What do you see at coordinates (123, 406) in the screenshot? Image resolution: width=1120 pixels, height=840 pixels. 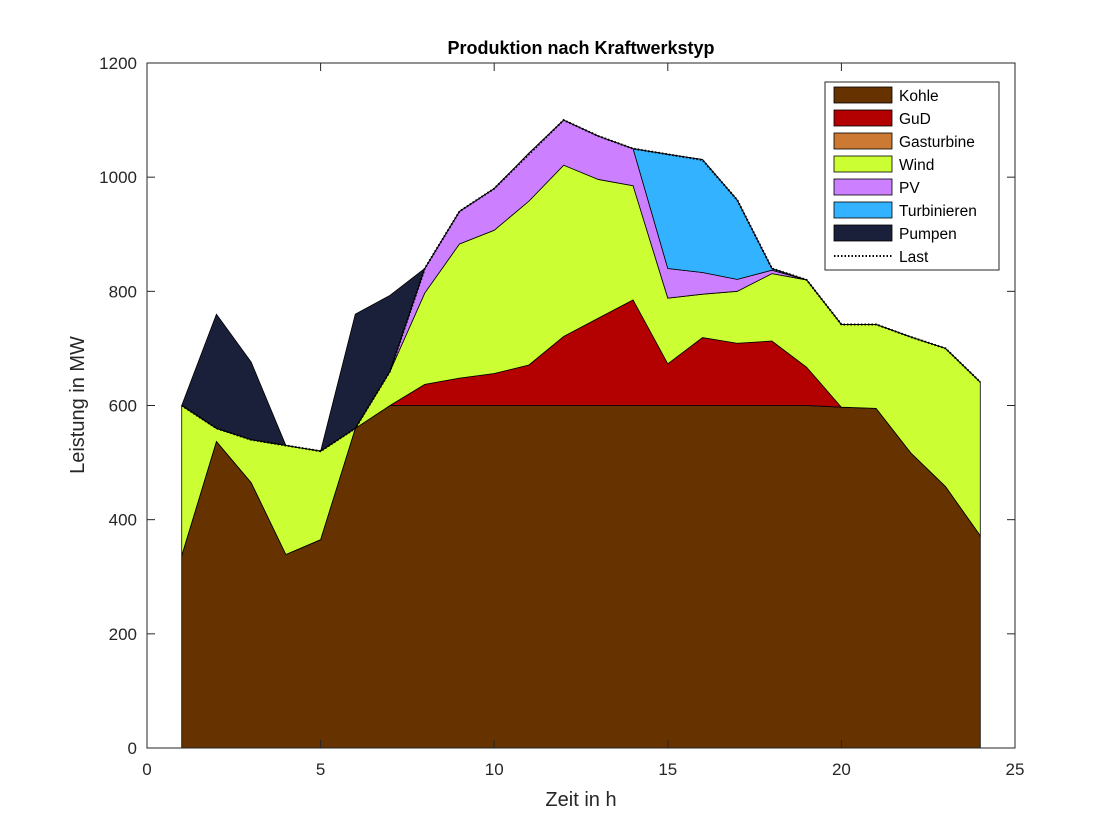 I see `y-tick-label: 600` at bounding box center [123, 406].